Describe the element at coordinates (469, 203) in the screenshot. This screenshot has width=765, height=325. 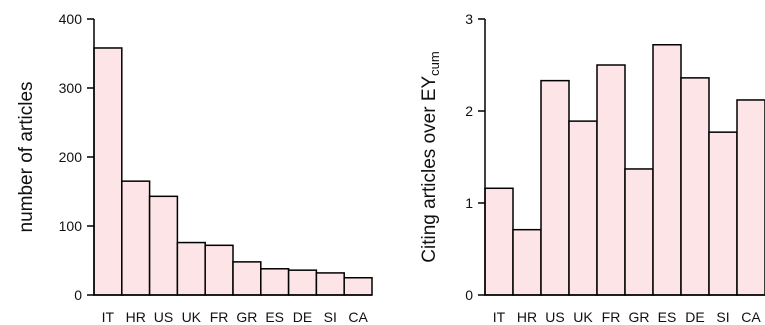
I see `y-tick-label: 1` at that location.